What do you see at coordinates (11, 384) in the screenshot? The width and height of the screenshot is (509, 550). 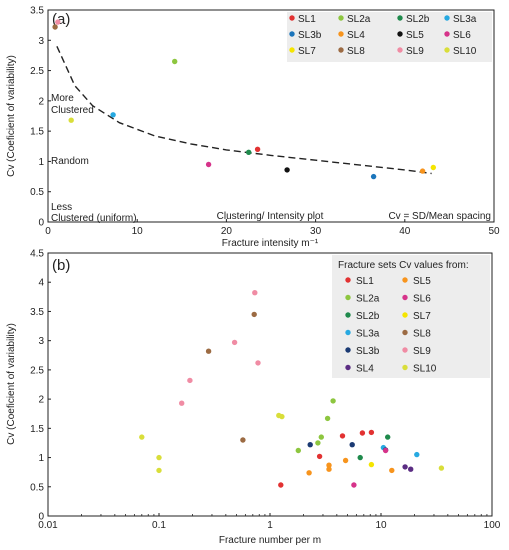 I see `panel-b-ylabel: Cv (Coeficient of variability)` at bounding box center [11, 384].